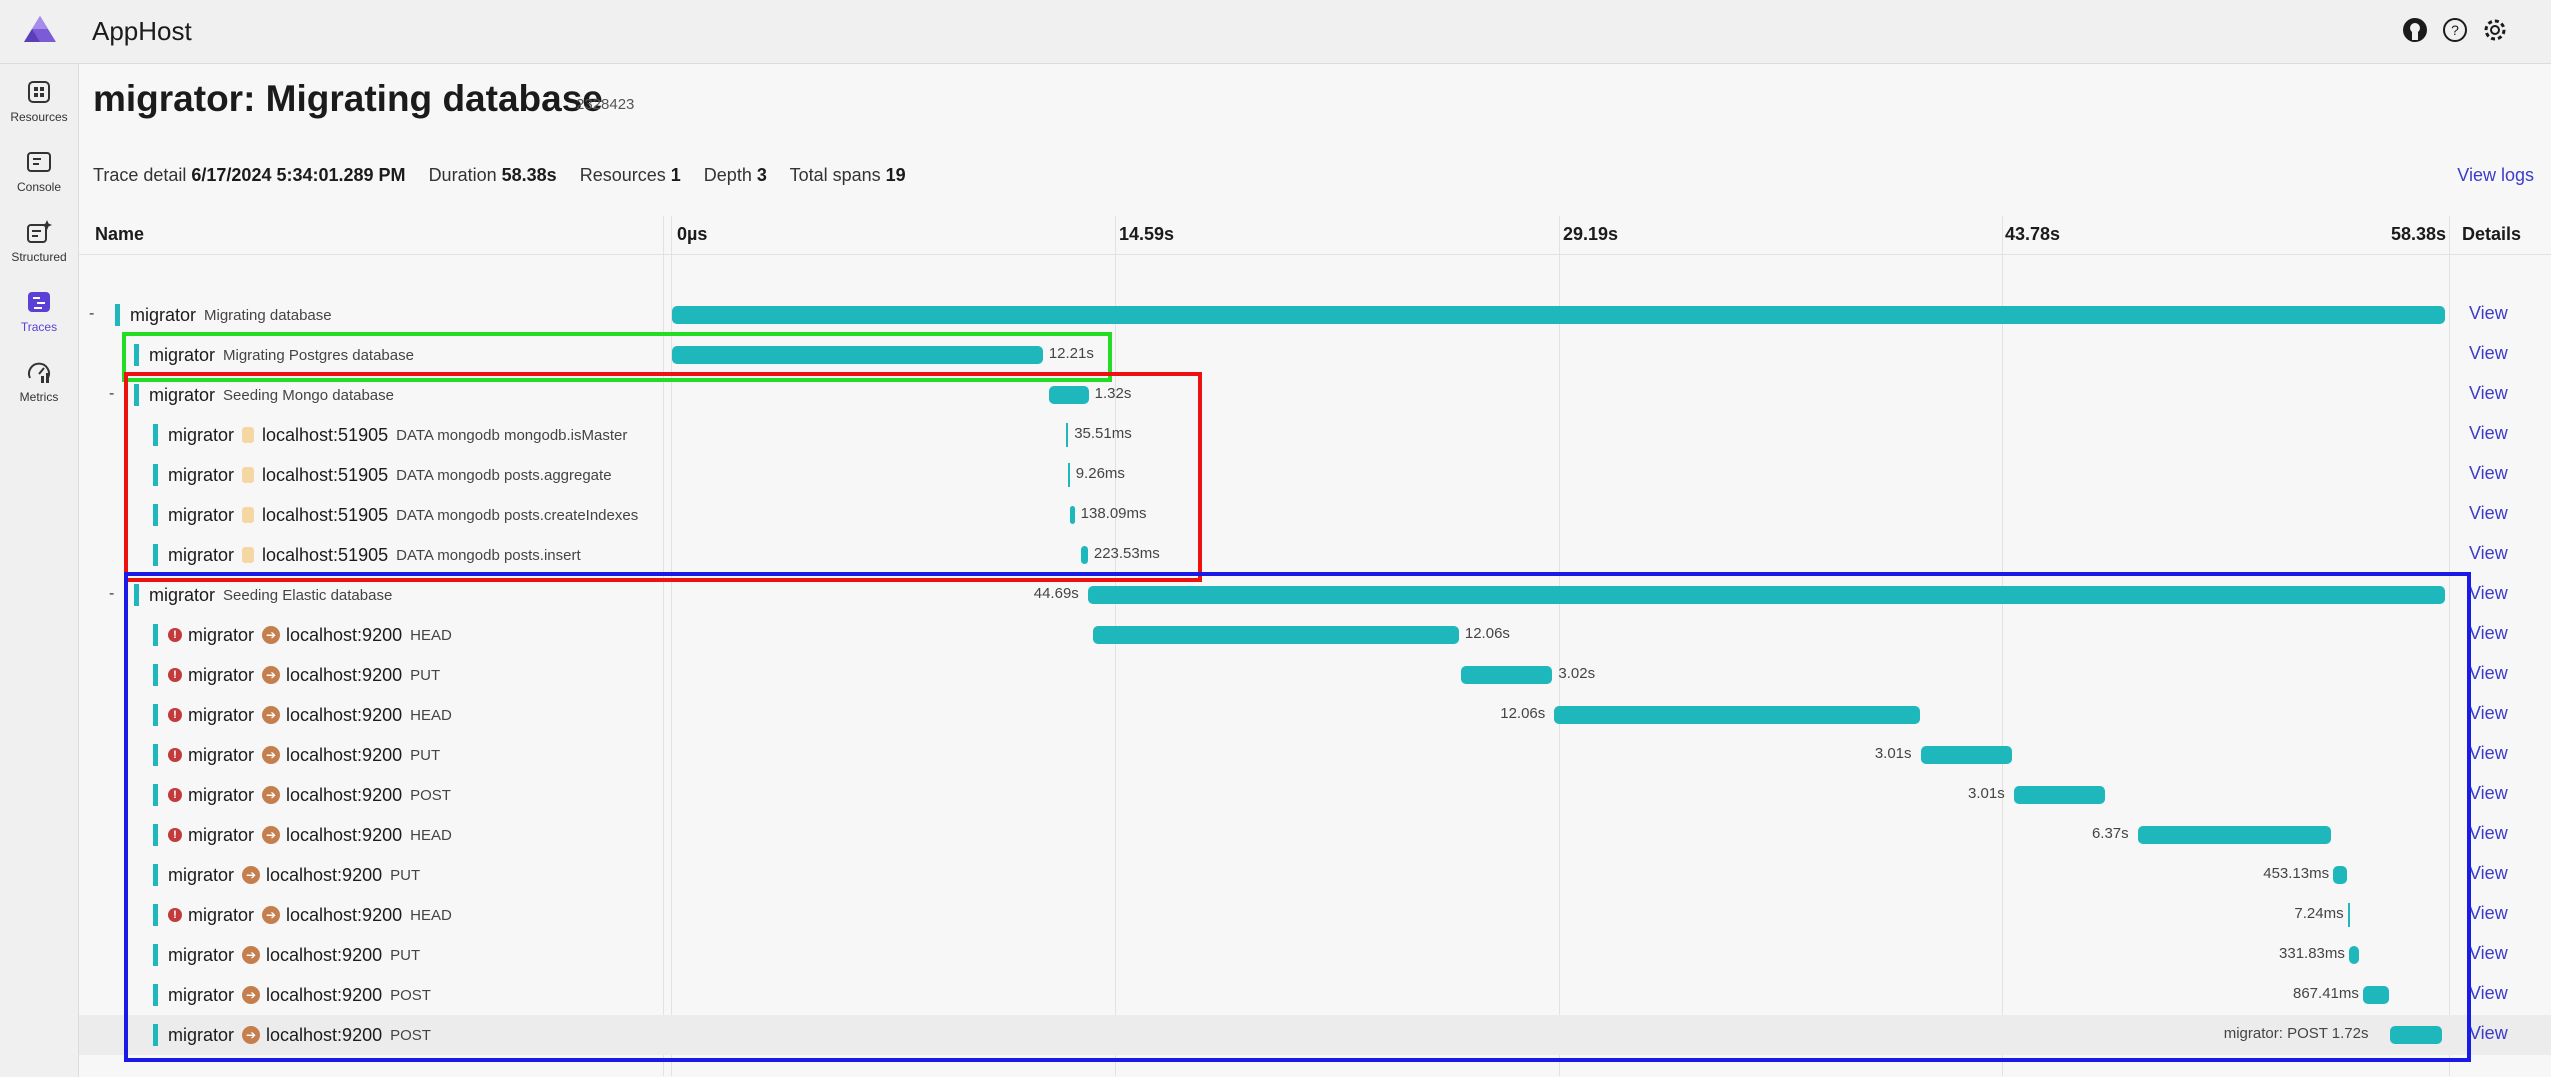 The height and width of the screenshot is (1077, 2551). I want to click on span-row: ! migrator ➔ localhost:9200 PUT 3.02s View, so click(1315, 675).